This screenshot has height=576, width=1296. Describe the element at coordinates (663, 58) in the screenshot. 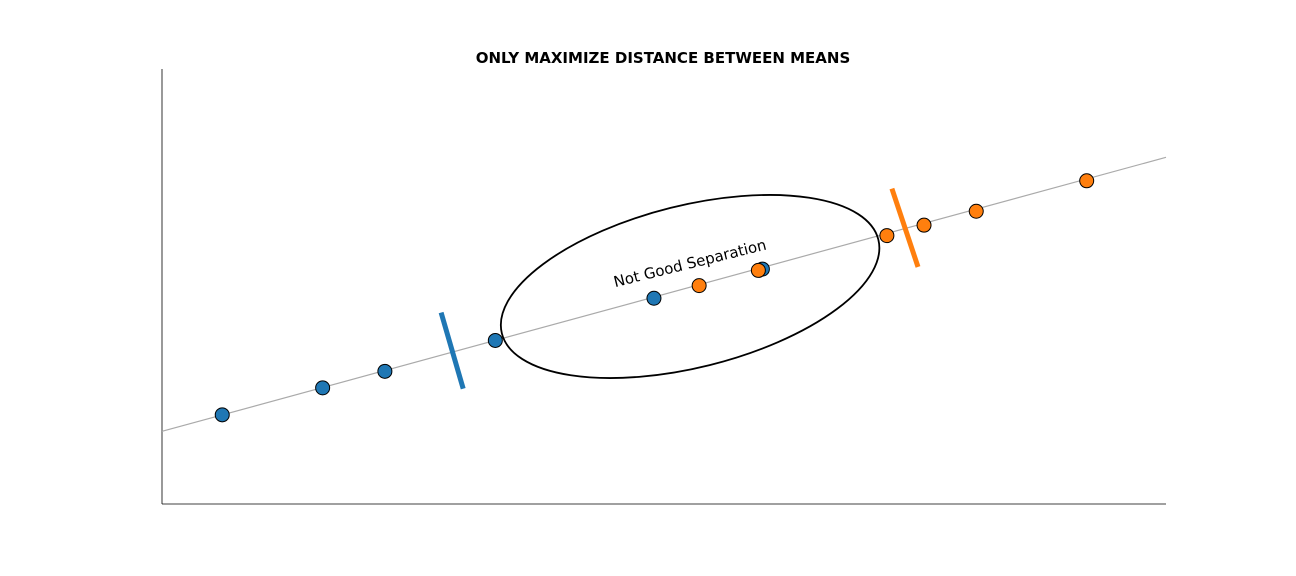

I see `chart-title: ONLY MAXIMIZE DISTANCE BETWEEN MEANS` at that location.